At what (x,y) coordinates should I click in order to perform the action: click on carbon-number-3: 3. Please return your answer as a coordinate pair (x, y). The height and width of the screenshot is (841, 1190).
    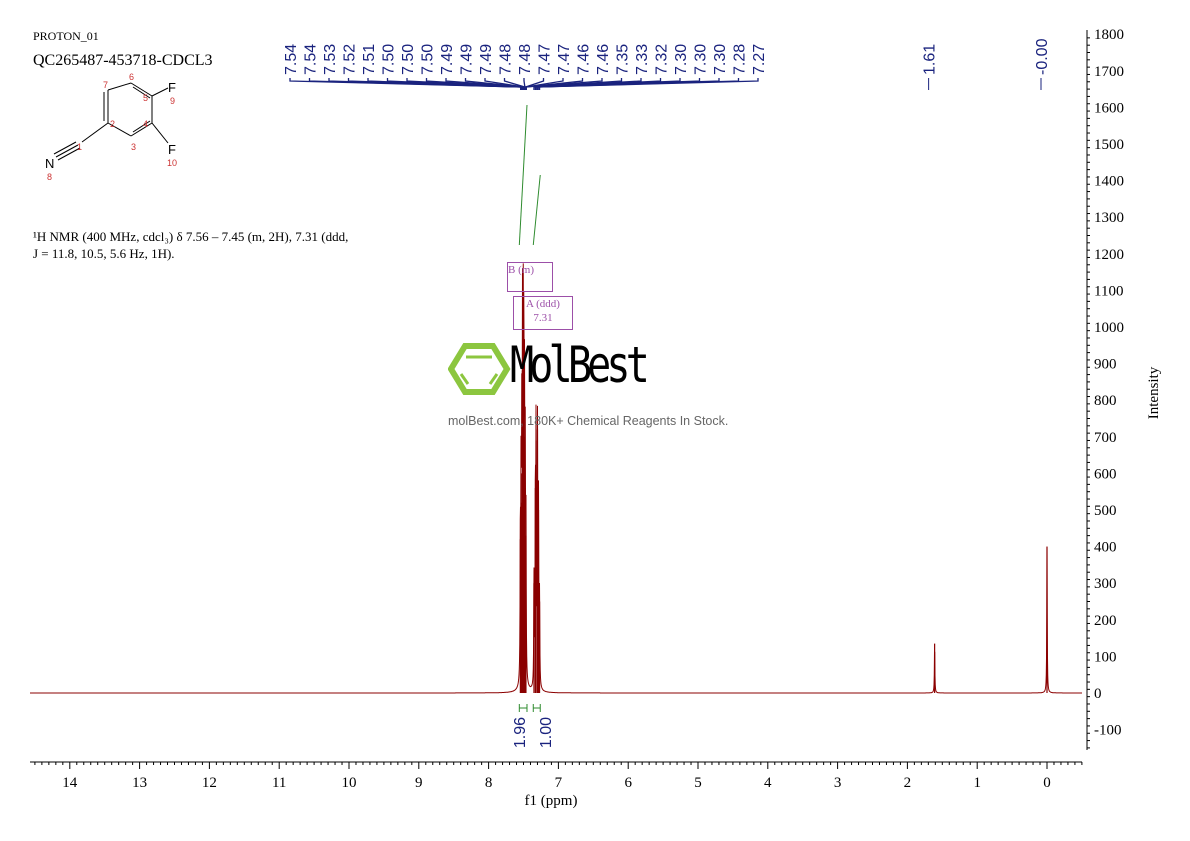
    Looking at the image, I should click on (133, 147).